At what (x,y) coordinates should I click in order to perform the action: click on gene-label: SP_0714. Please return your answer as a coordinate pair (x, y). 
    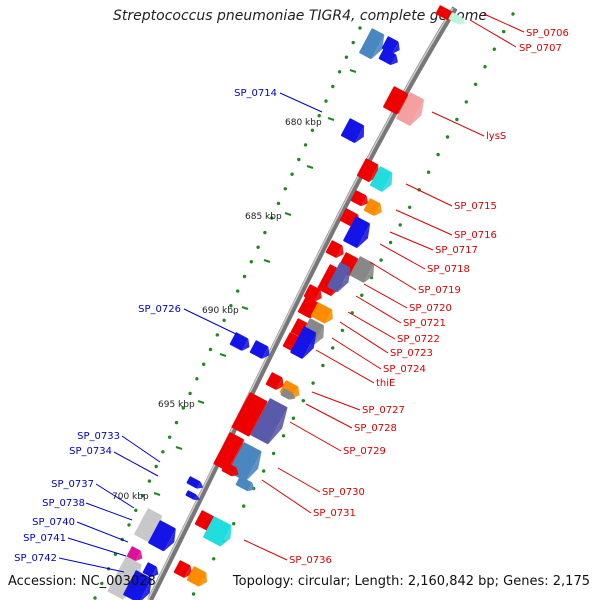
    Looking at the image, I should click on (255, 93).